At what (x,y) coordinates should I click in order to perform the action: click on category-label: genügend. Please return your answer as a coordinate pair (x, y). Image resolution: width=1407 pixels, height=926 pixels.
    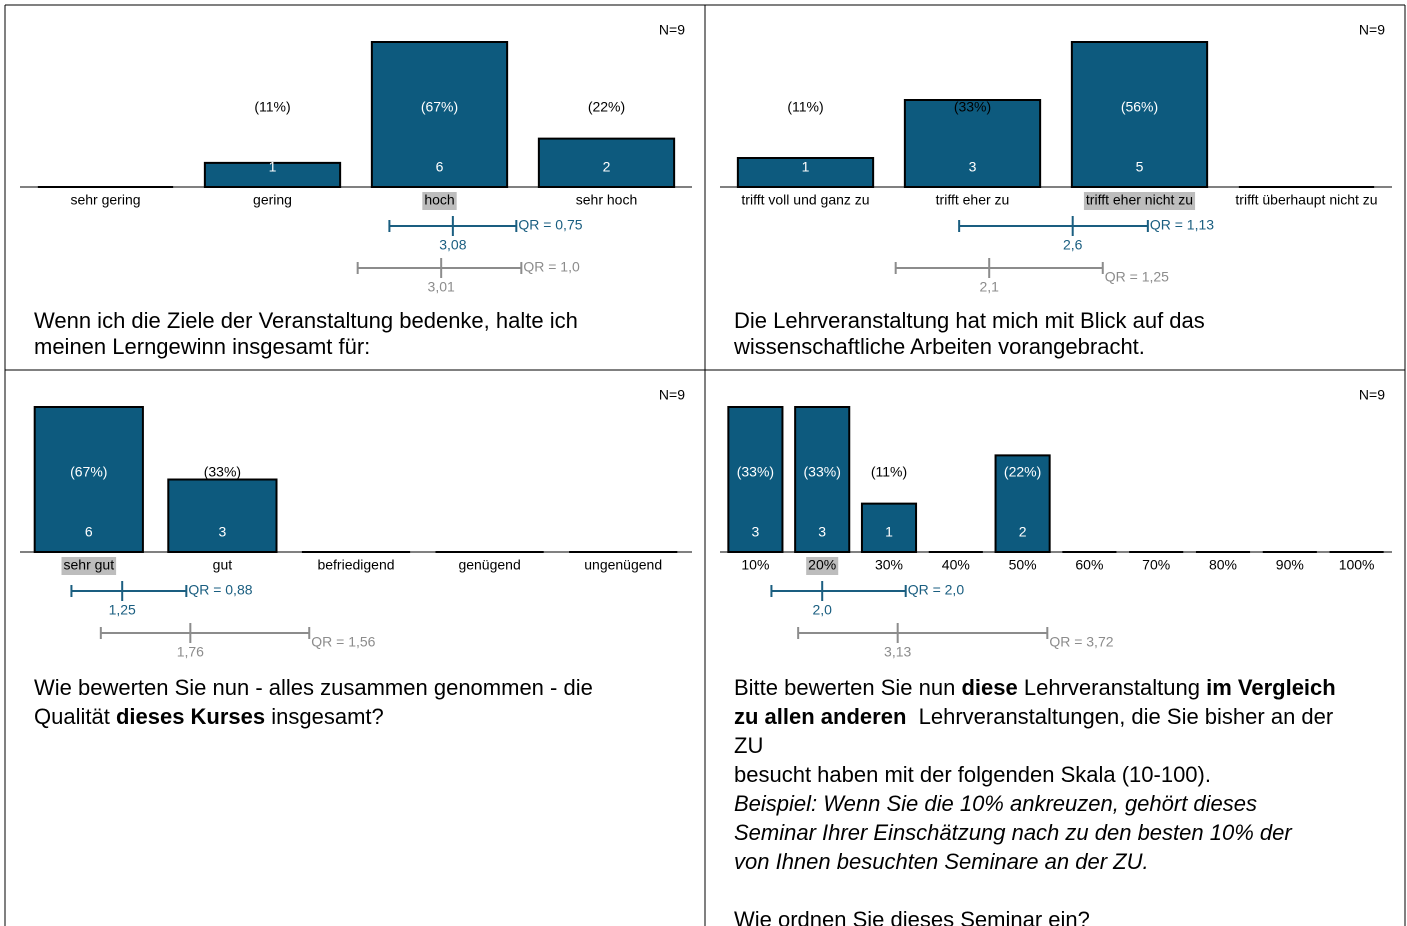
    Looking at the image, I should click on (489, 565).